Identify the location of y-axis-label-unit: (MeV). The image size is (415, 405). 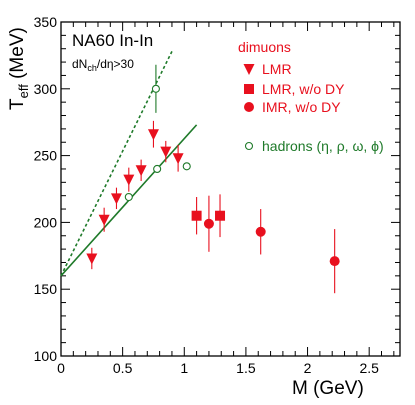
(17, 55).